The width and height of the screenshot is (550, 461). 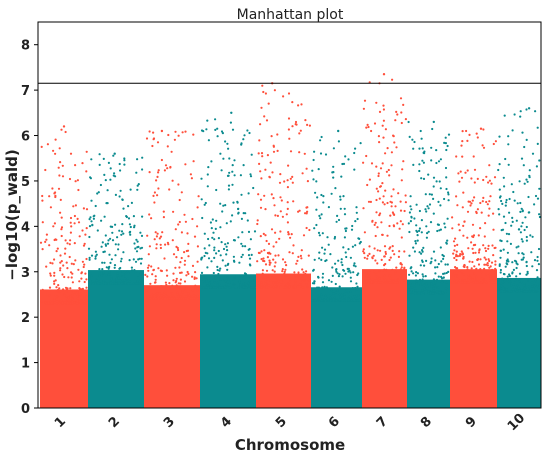 What do you see at coordinates (336, 268) in the screenshot?
I see `chromosome-6-points` at bounding box center [336, 268].